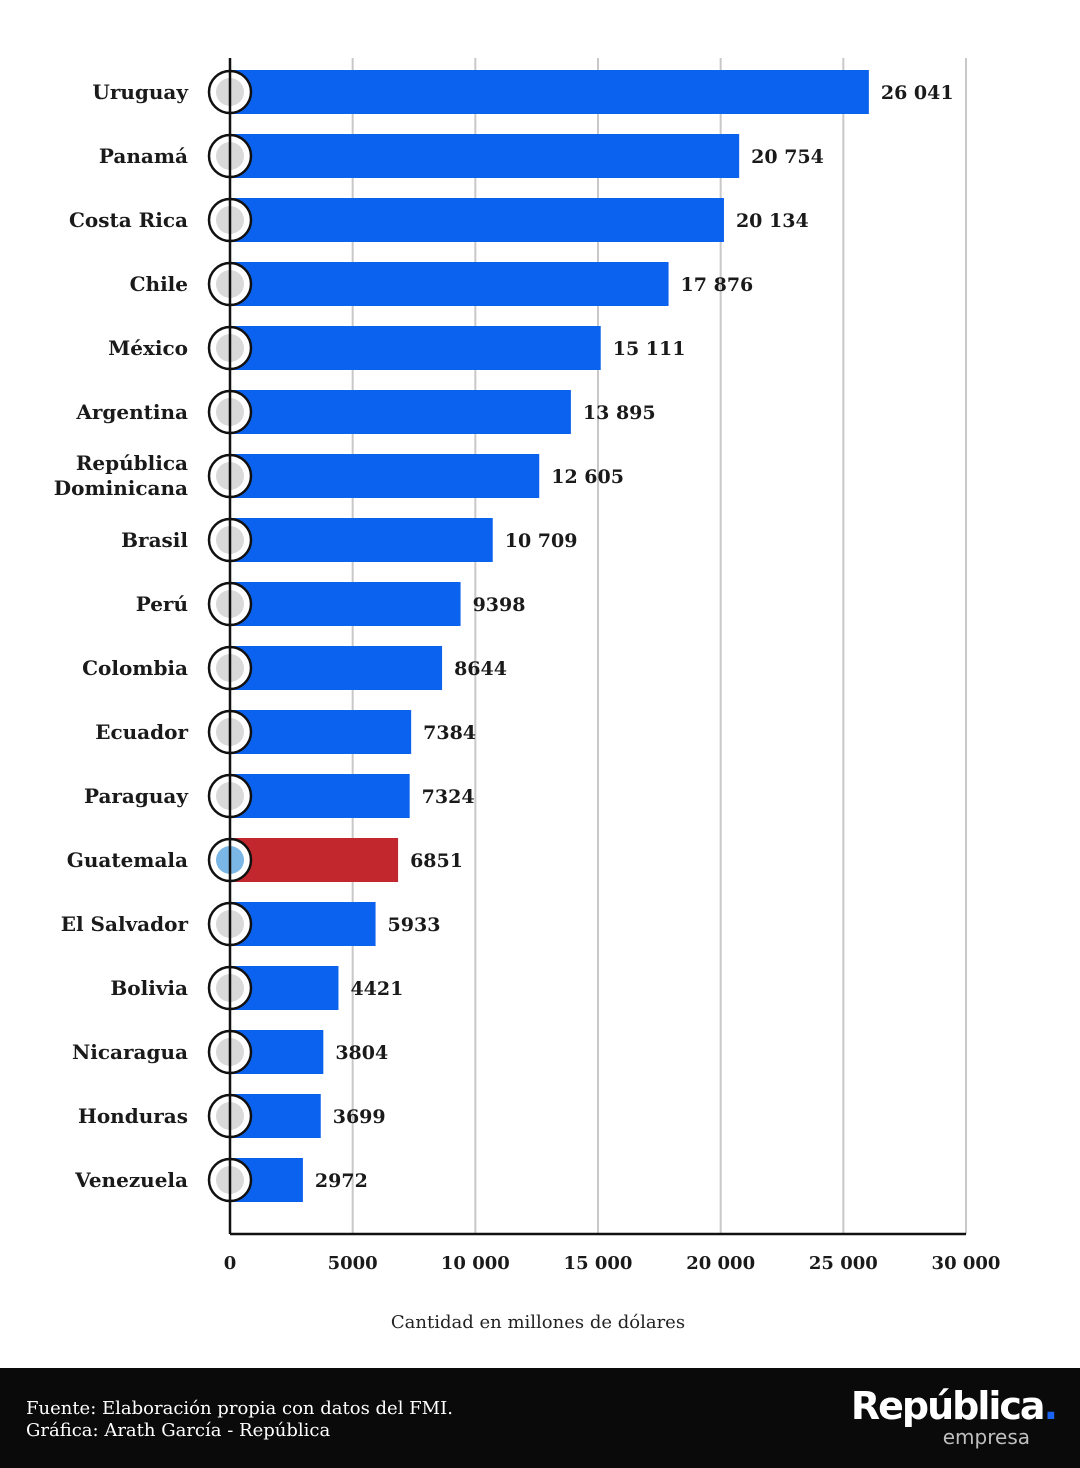 This screenshot has width=1080, height=1468. What do you see at coordinates (353, 1263) in the screenshot?
I see `x-tick-label-1: 5000` at bounding box center [353, 1263].